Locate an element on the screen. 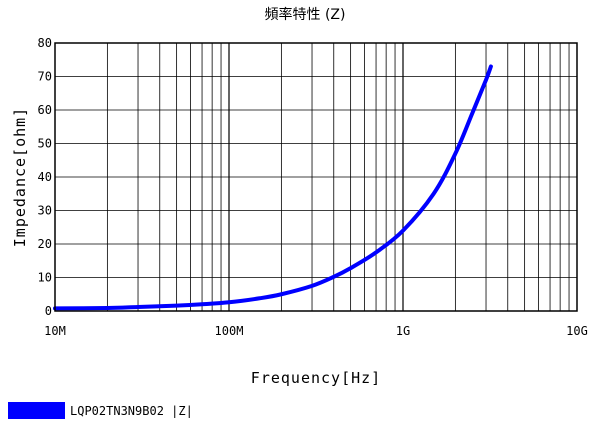  y-tick-label: 70 is located at coordinates (45, 77).